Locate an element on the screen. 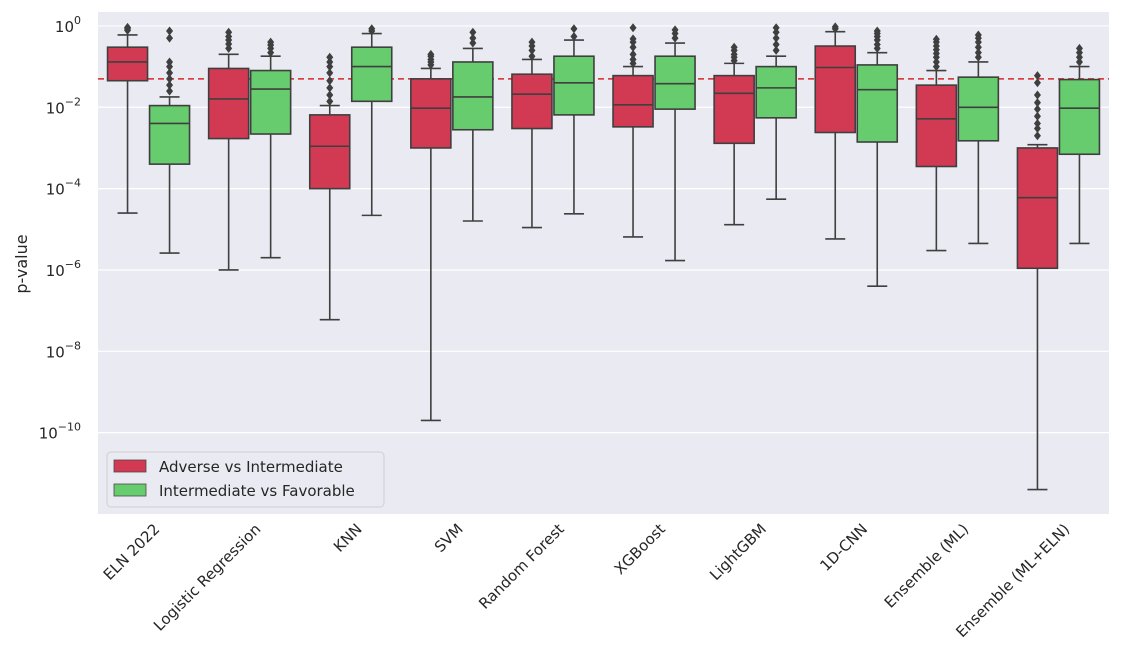  y-tick-label: 10⁰ is located at coordinates (68, 25).